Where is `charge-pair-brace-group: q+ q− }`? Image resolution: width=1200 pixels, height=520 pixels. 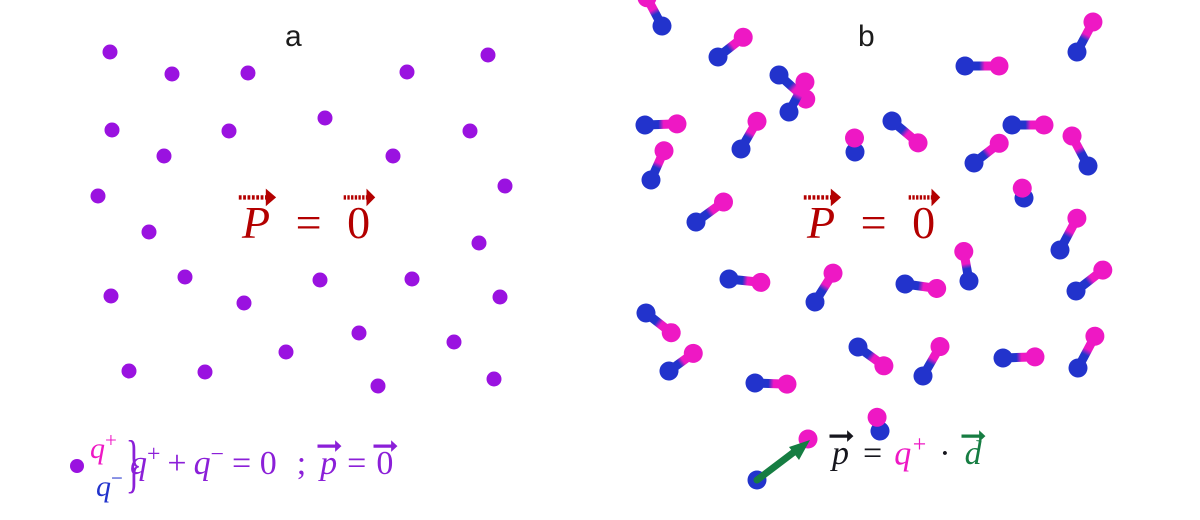
charge-pair-brace-group: q+ q− } is located at coordinates (116, 466).